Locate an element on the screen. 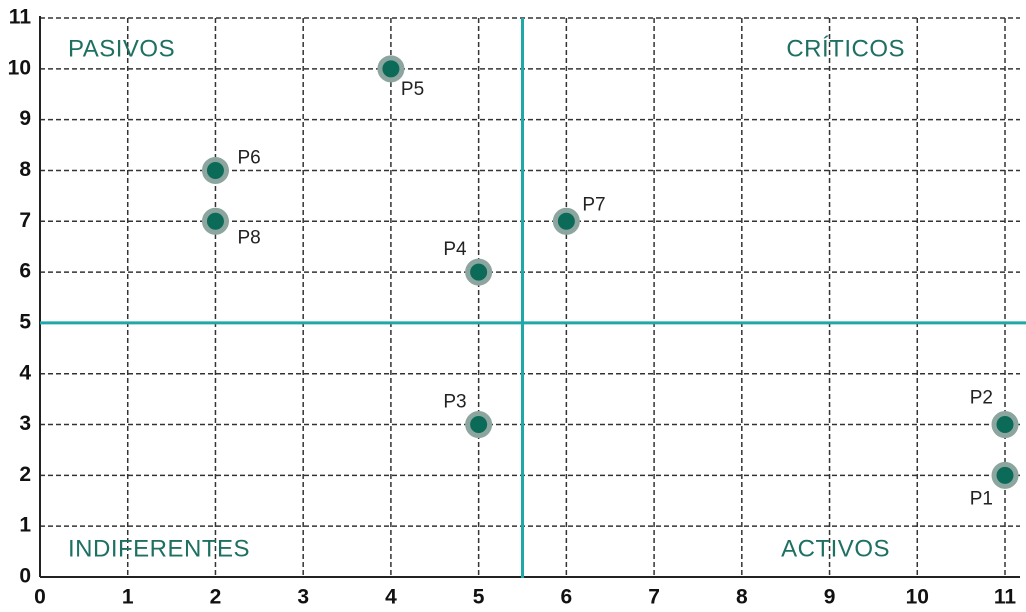 This screenshot has height=612, width=1026. y-tick-label: 10 is located at coordinates (19, 67).